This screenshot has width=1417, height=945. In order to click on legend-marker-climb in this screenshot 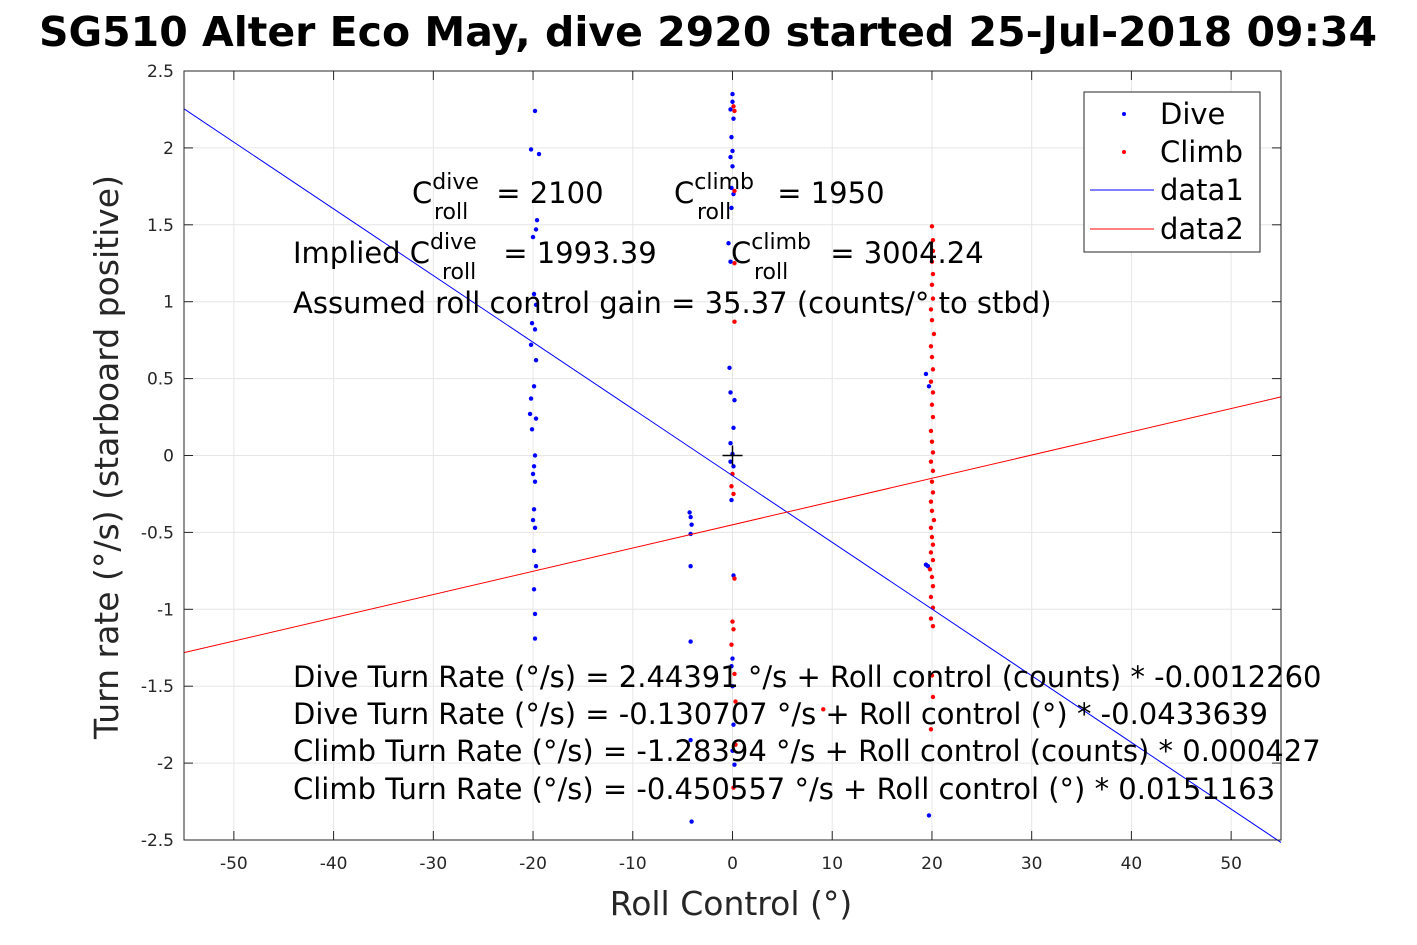, I will do `click(1124, 152)`.